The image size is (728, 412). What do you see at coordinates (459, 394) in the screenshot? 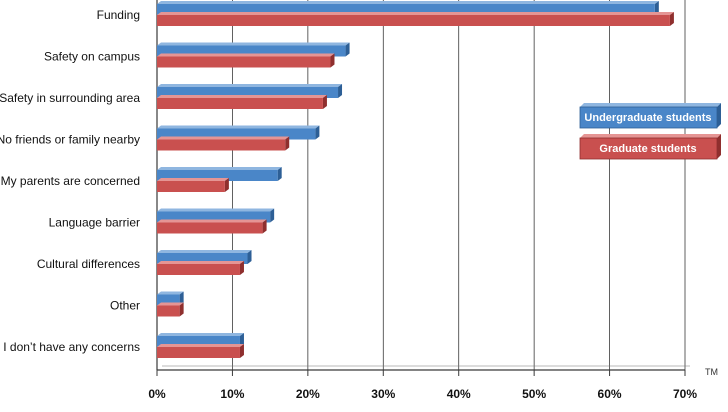
I see `x-tick-label-4: 40%` at bounding box center [459, 394].